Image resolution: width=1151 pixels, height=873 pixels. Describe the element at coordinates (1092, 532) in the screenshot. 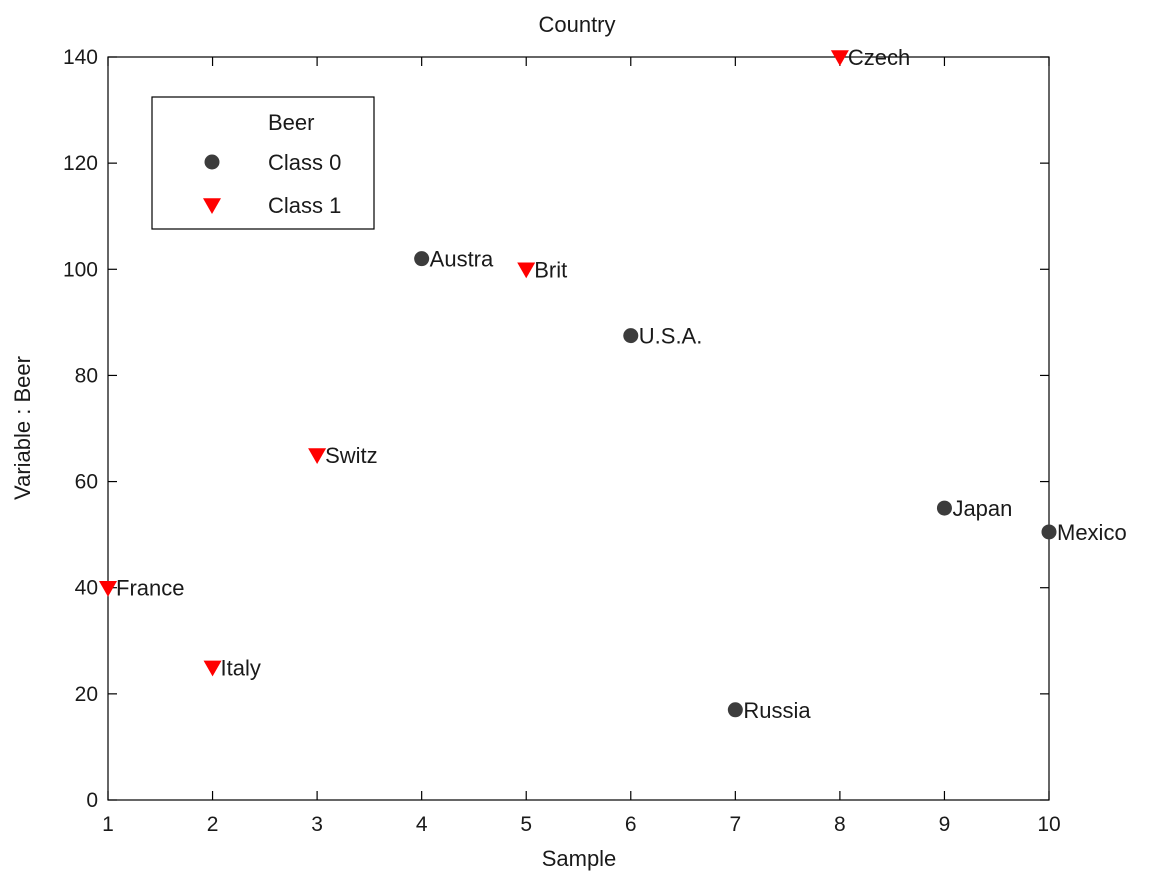

I see `point-label: Mexico` at that location.